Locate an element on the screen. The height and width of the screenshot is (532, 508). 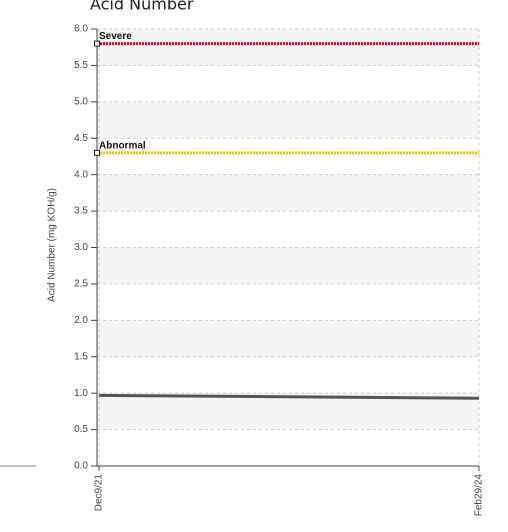
y-tick-label: 1.0 is located at coordinates (81, 393).